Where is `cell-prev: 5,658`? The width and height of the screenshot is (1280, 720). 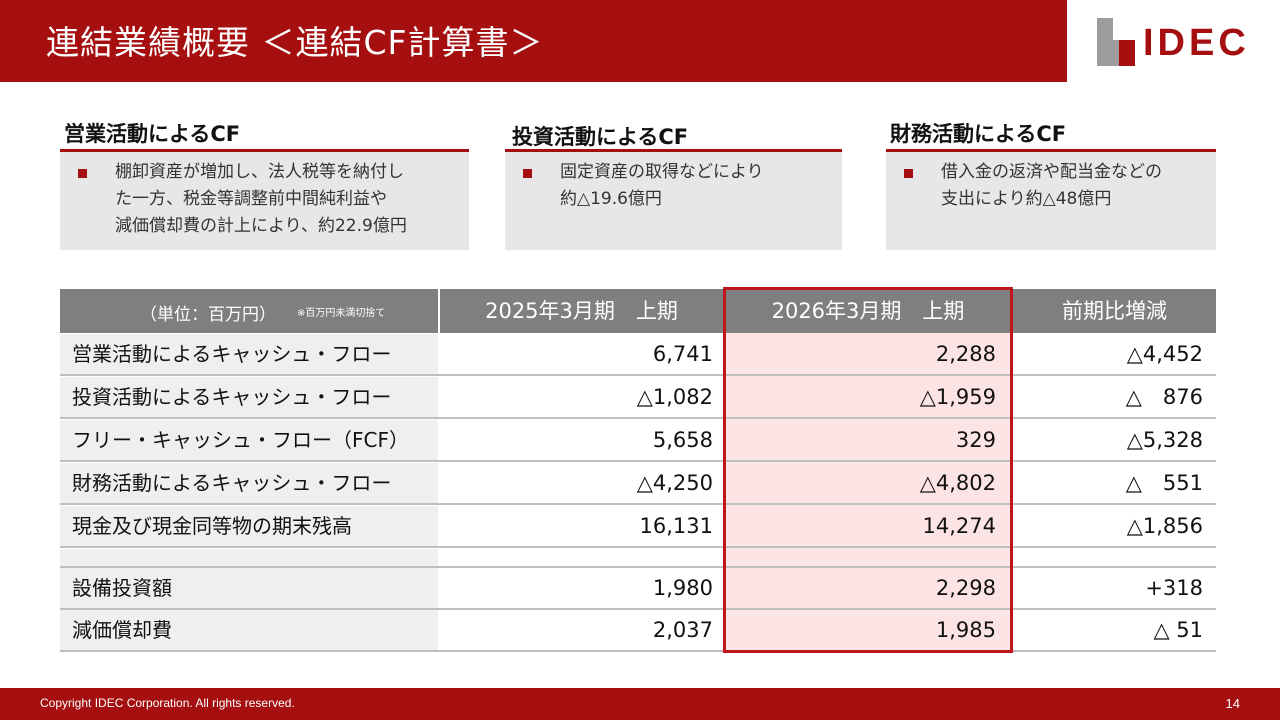 cell-prev: 5,658 is located at coordinates (682, 440).